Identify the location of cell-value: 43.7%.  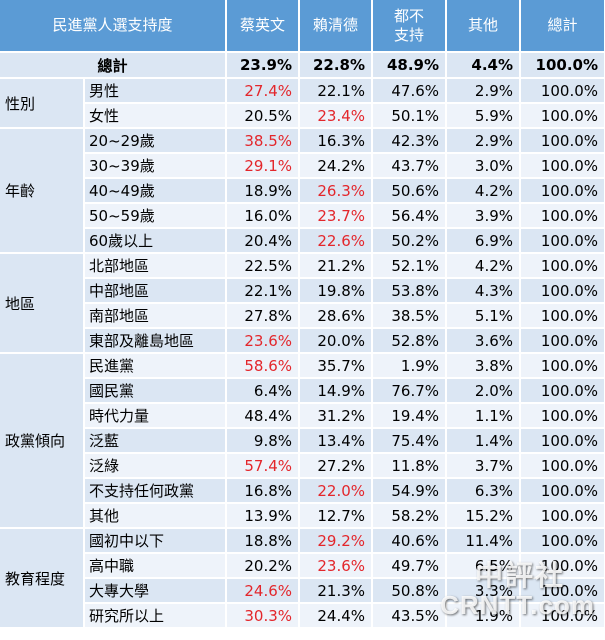
(410, 166).